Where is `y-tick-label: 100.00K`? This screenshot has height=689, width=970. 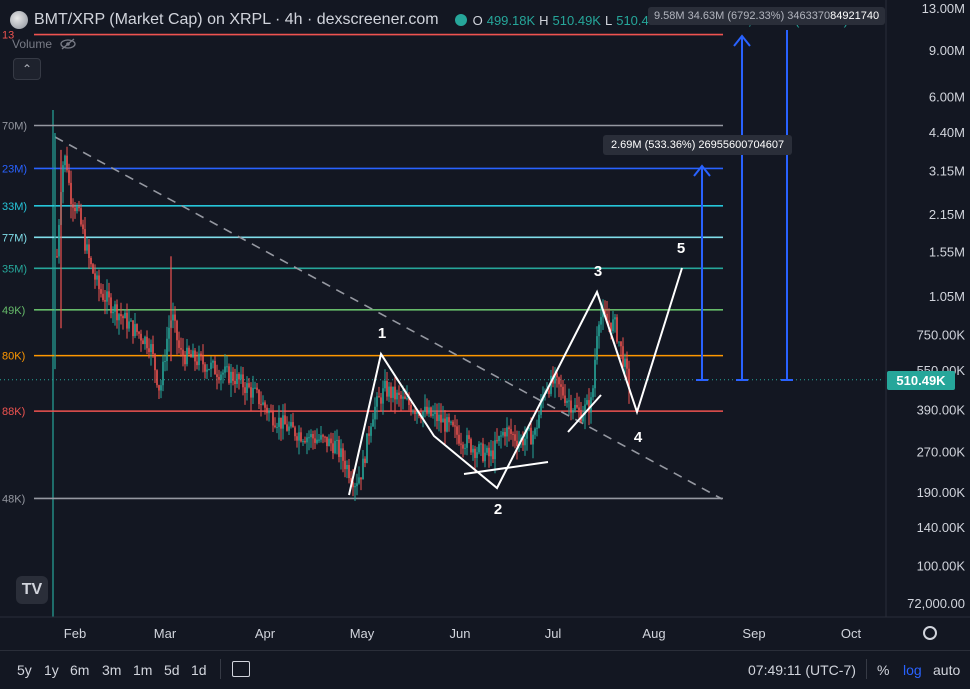
y-tick-label: 100.00K is located at coordinates (941, 565).